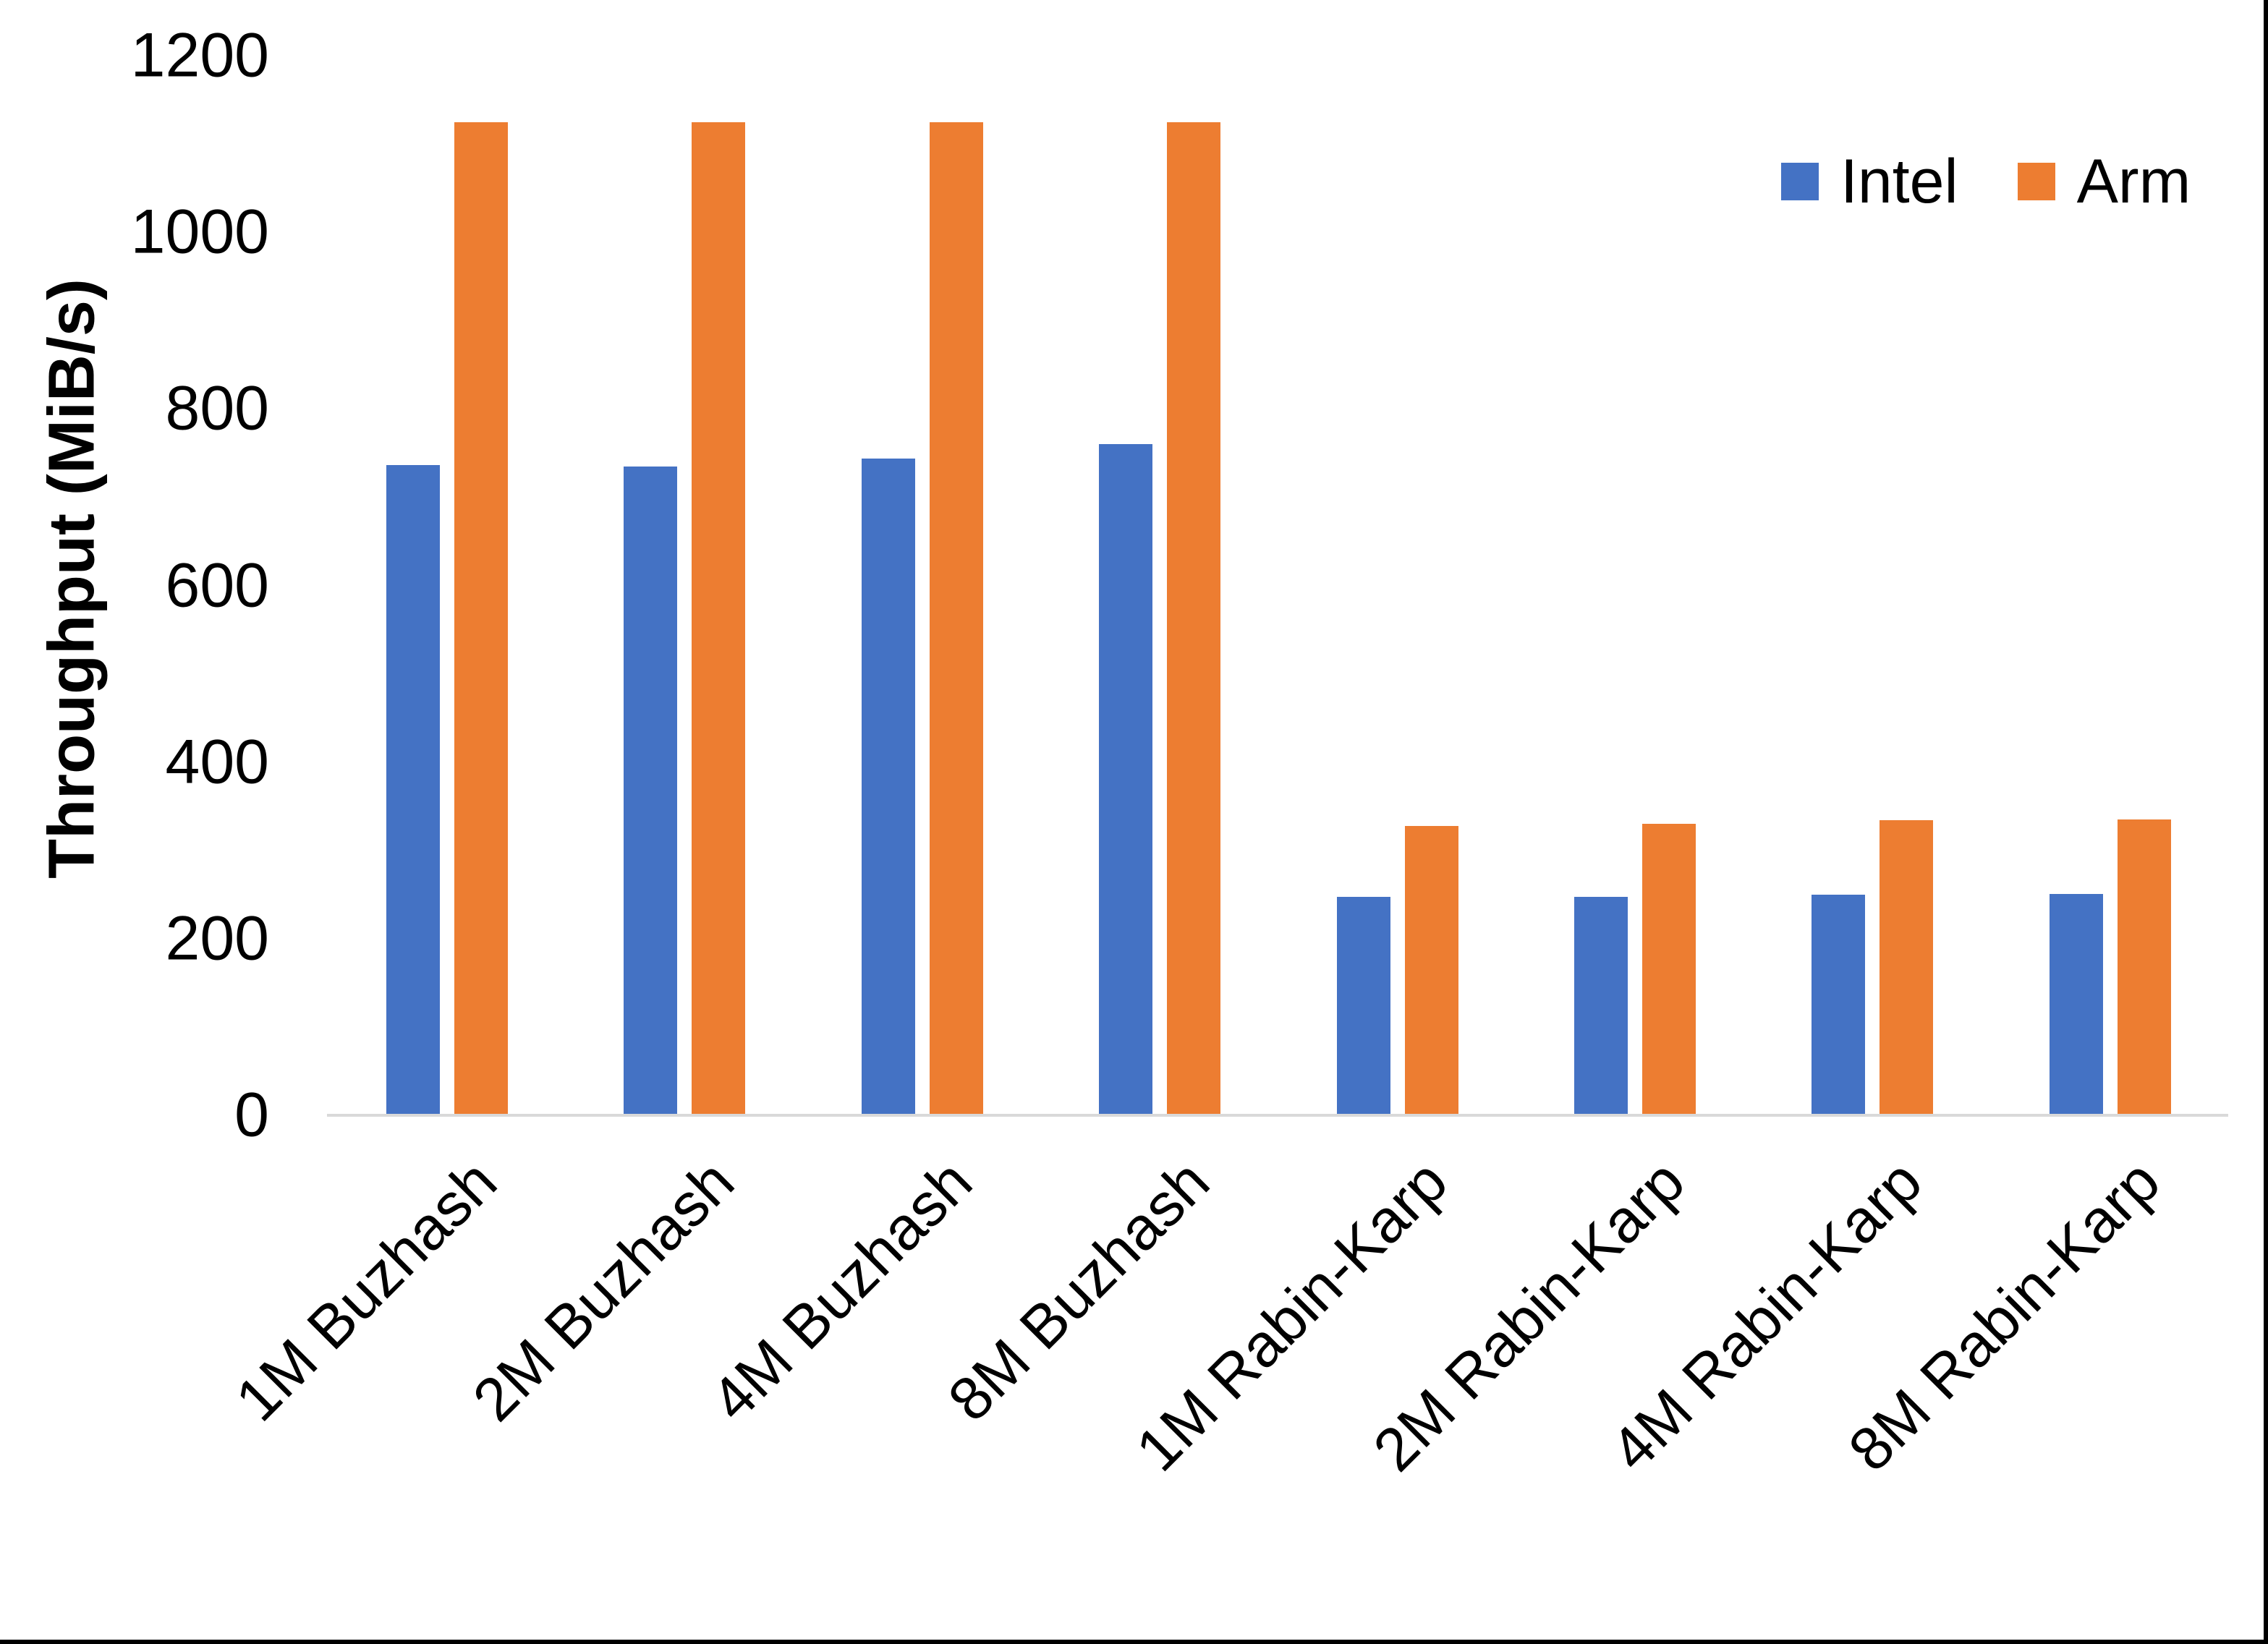 The height and width of the screenshot is (1644, 2268). I want to click on bar-intel-8m-buzhash, so click(1126, 779).